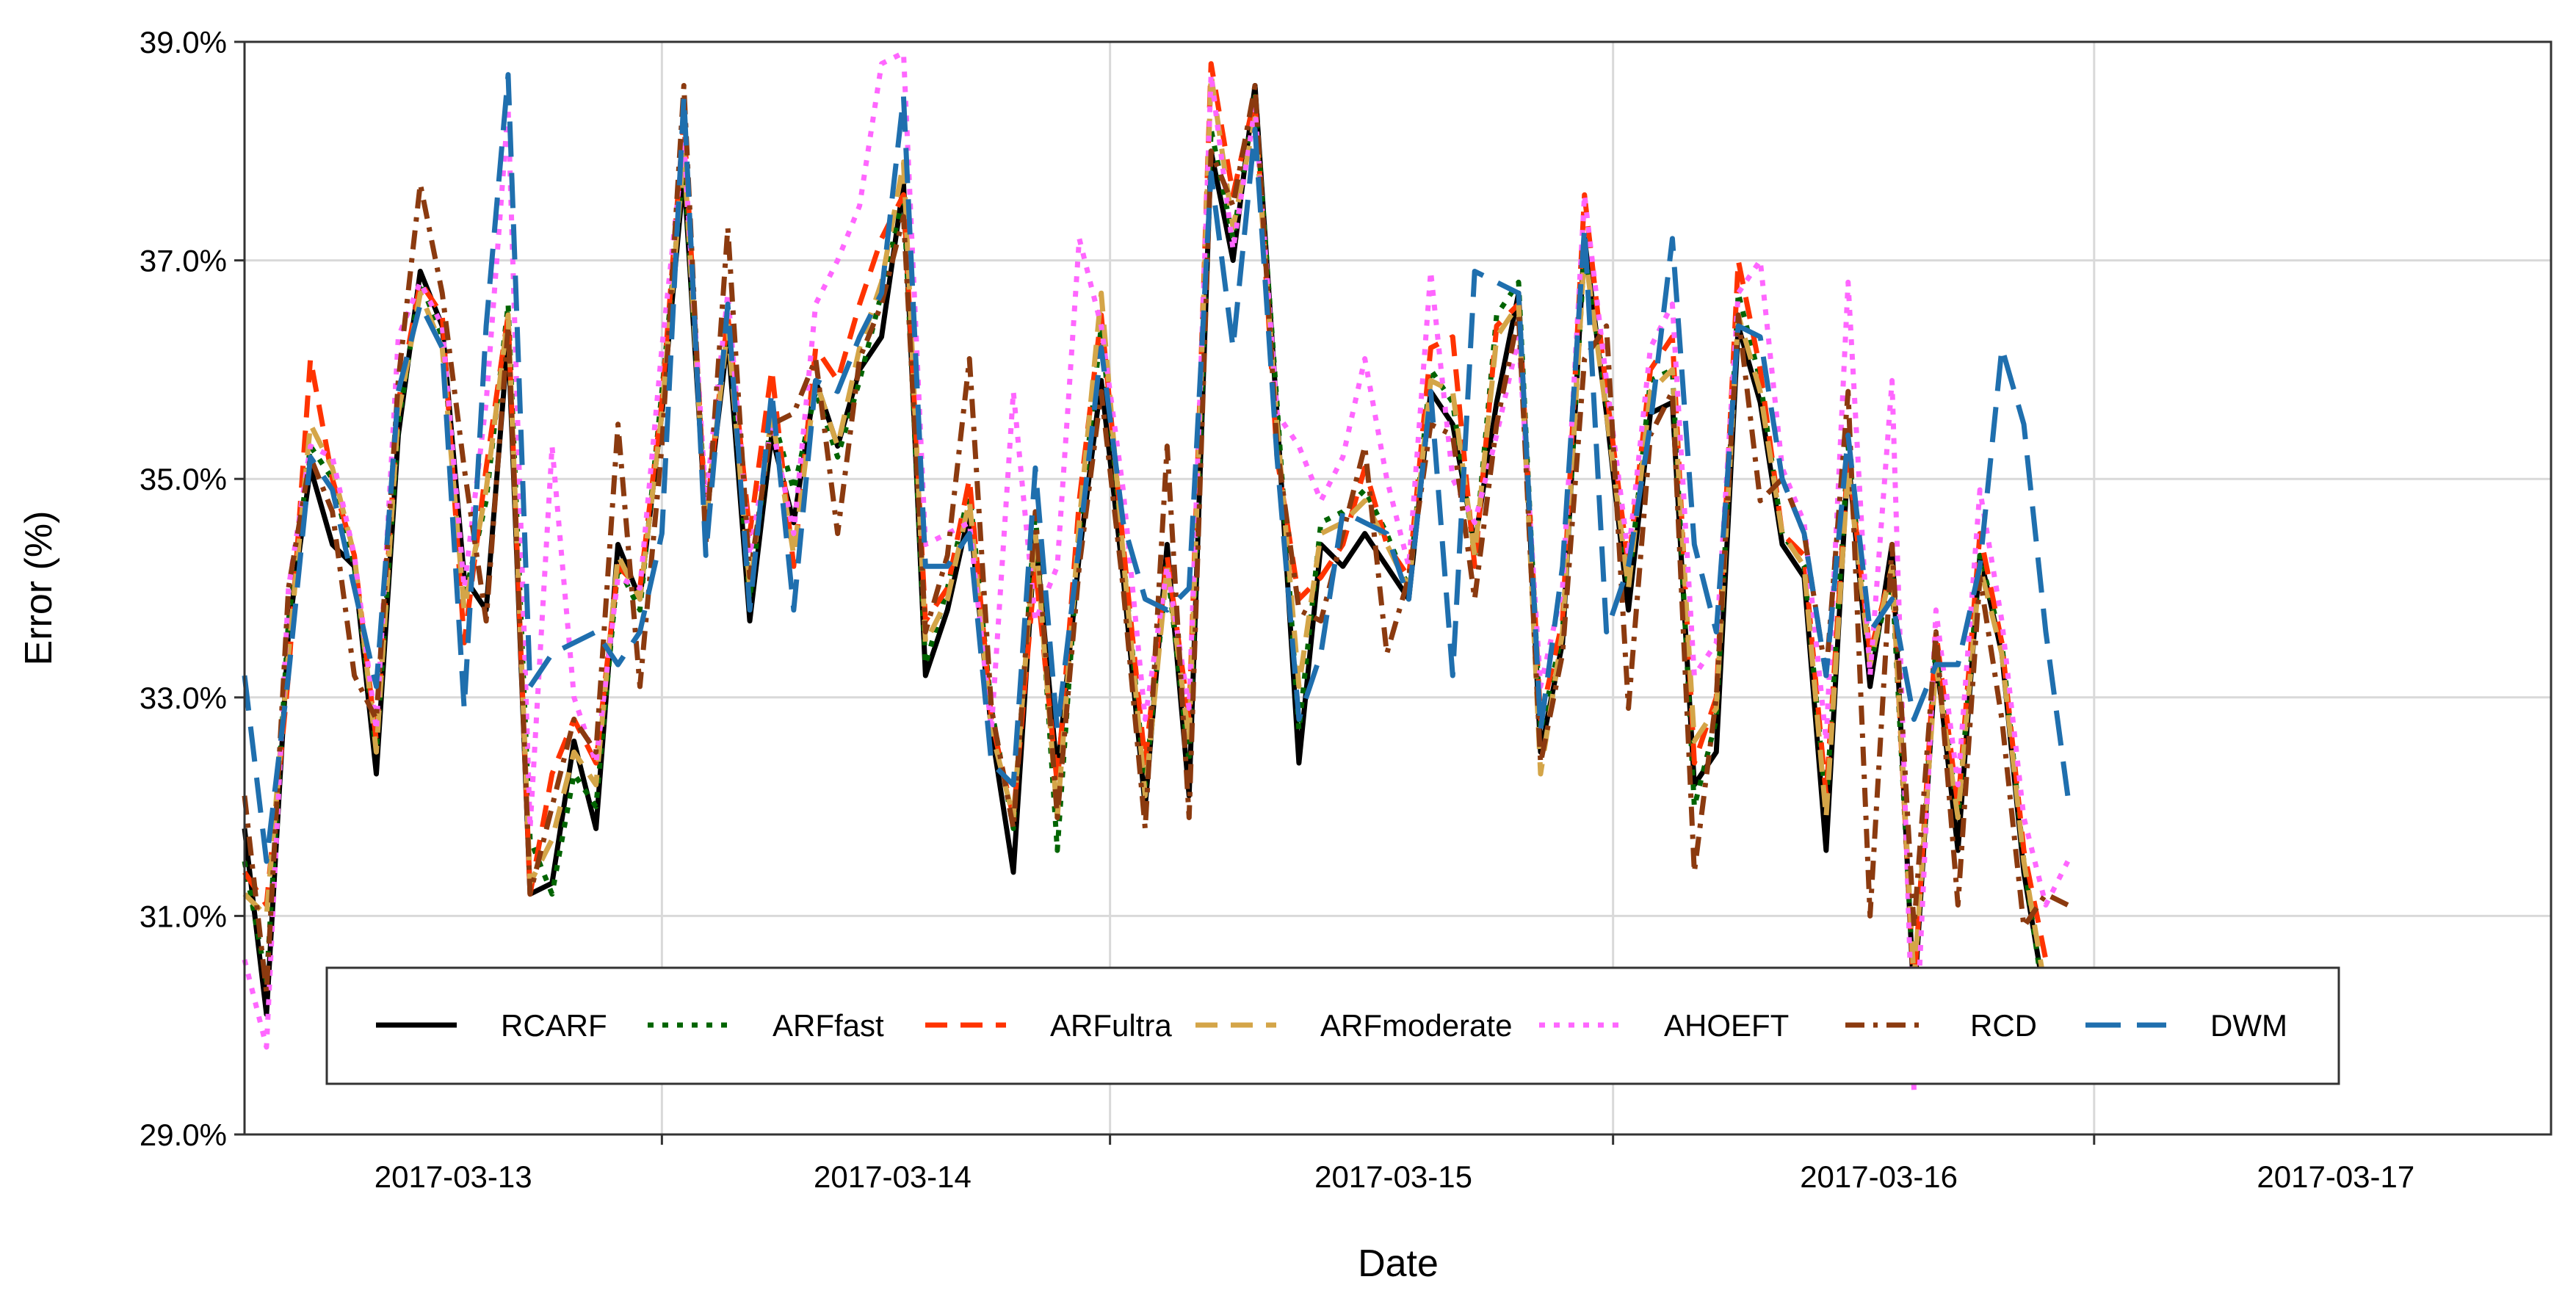 This screenshot has height=1296, width=2576. What do you see at coordinates (1398, 1264) in the screenshot?
I see `x-axis-label: Date` at bounding box center [1398, 1264].